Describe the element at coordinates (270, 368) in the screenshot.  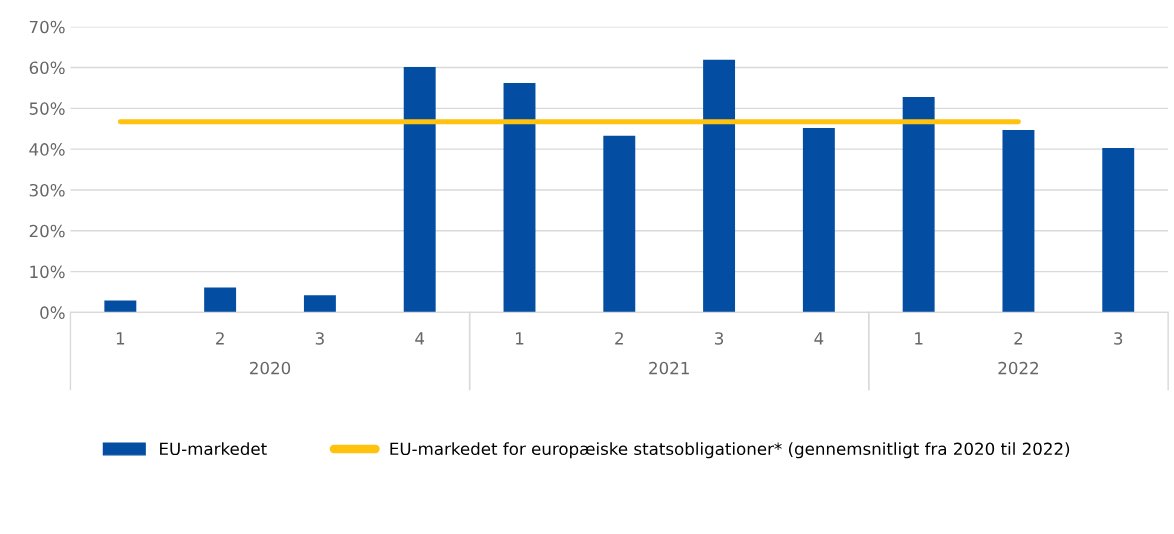
I see `text: 2020` at that location.